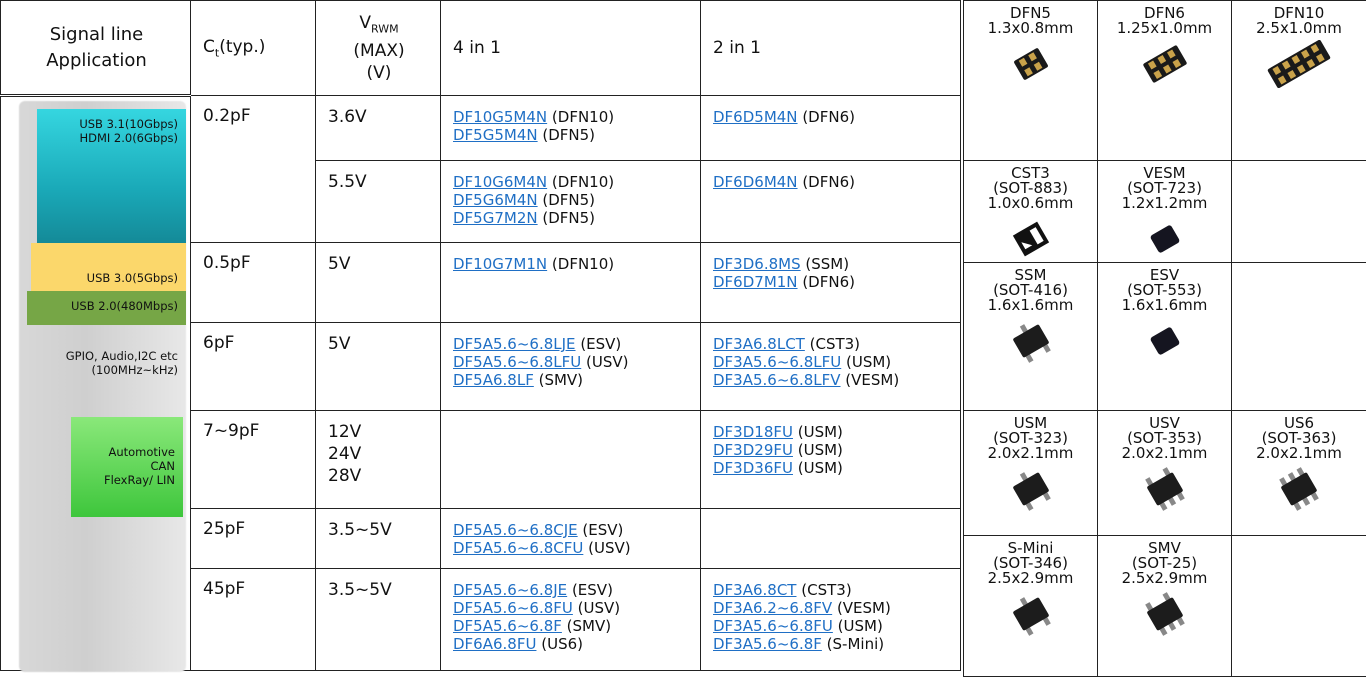  I want to click on vrwm-cell: 12V 24V 28V, so click(378, 459).